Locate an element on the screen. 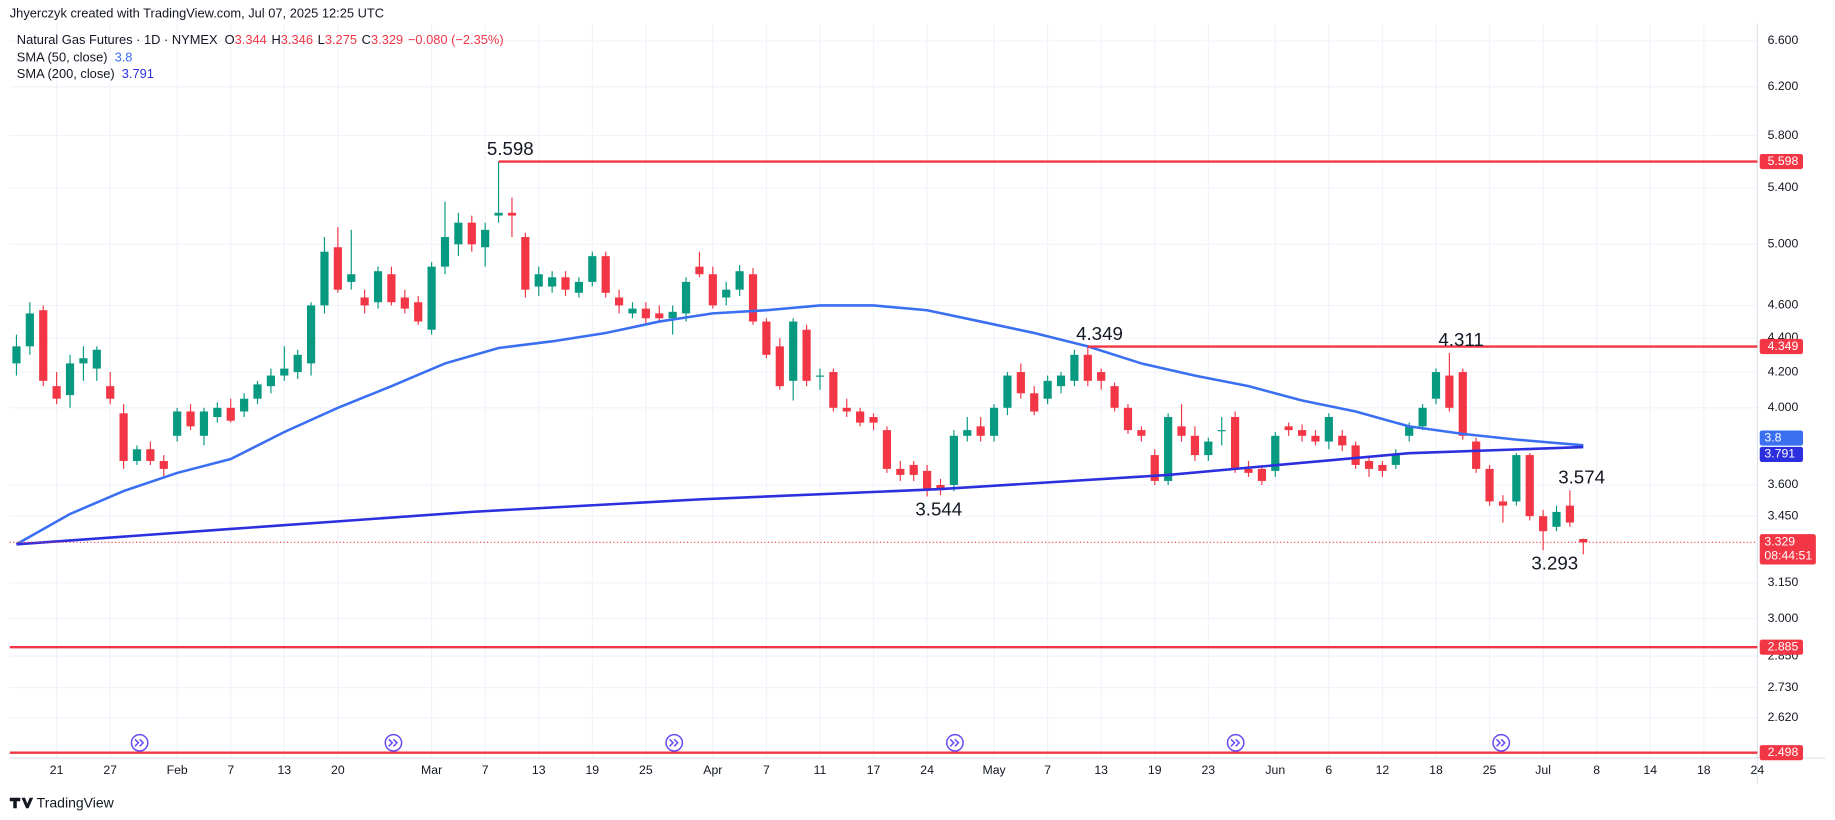 This screenshot has width=1835, height=820. y-tick-label: 4.000 is located at coordinates (1783, 407).